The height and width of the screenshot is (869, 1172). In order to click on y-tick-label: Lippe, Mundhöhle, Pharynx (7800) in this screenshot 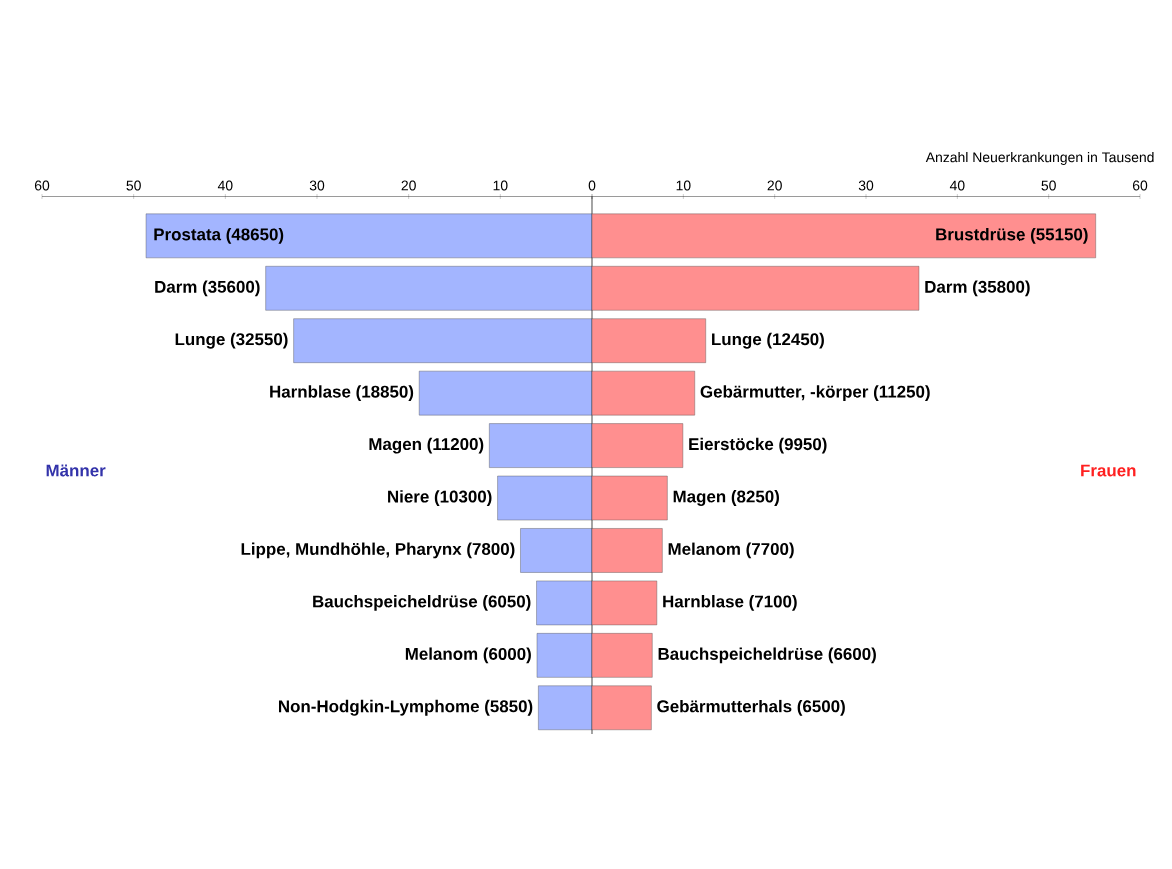, I will do `click(378, 550)`.